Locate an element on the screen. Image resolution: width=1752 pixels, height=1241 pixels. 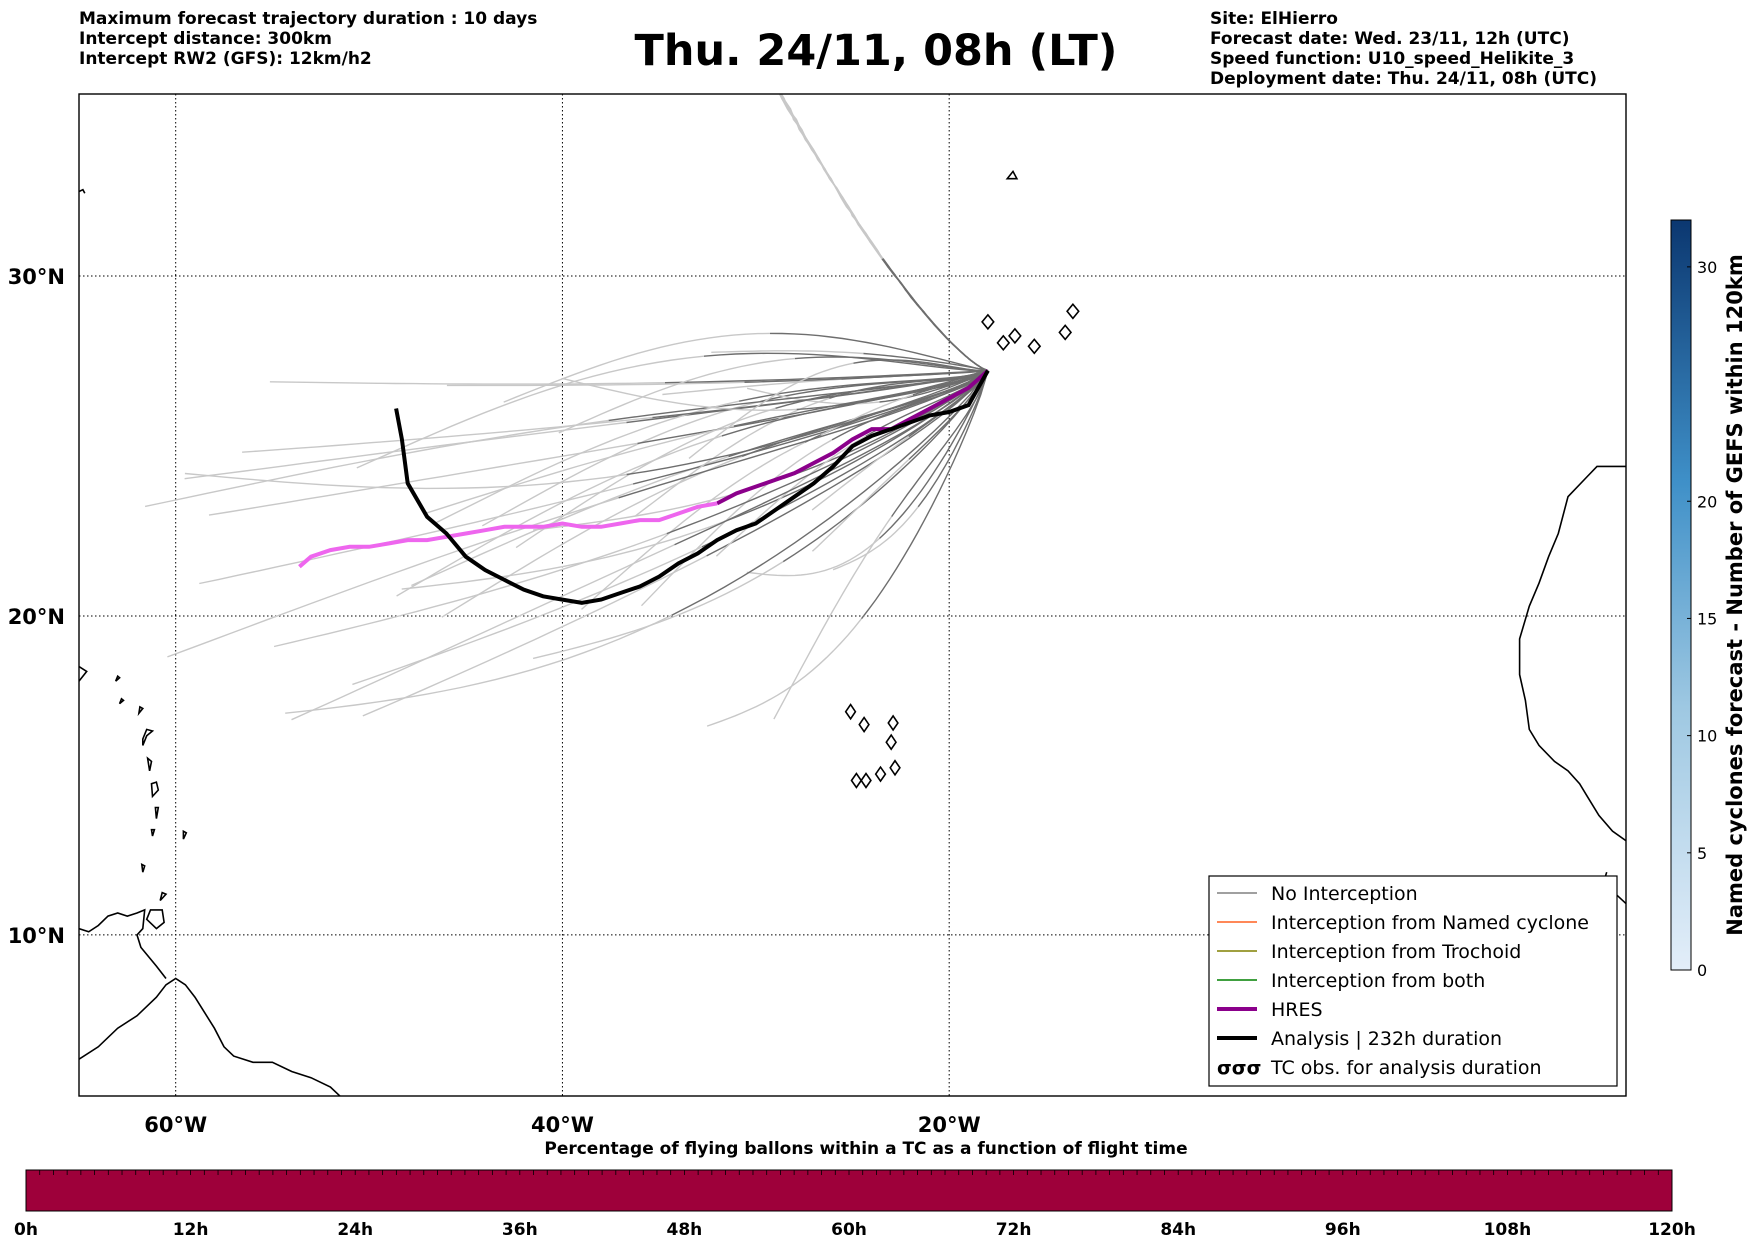
lon-tick-label: 40°W is located at coordinates (562, 1125).